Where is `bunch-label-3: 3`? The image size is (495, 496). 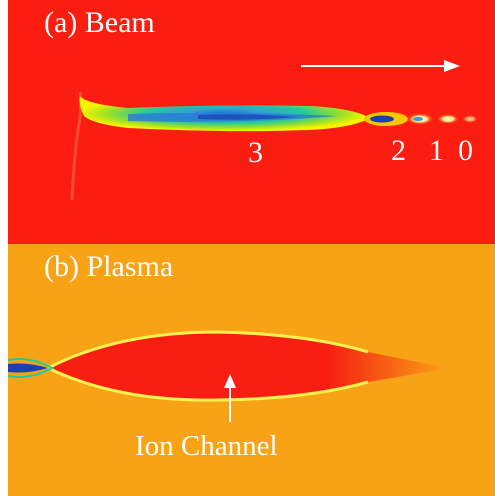
bunch-label-3: 3 is located at coordinates (255, 152).